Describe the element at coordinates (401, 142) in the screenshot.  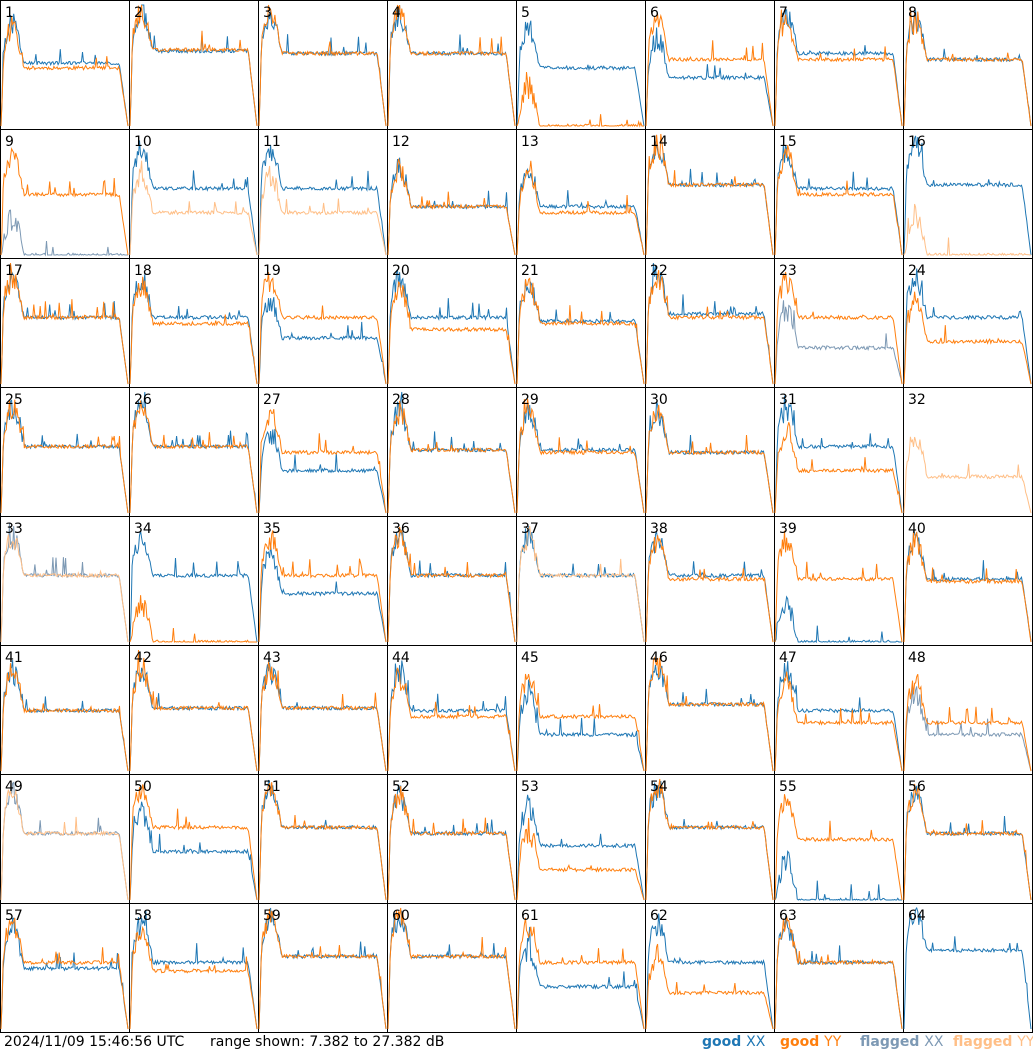
I see `panel-label: 12` at that location.